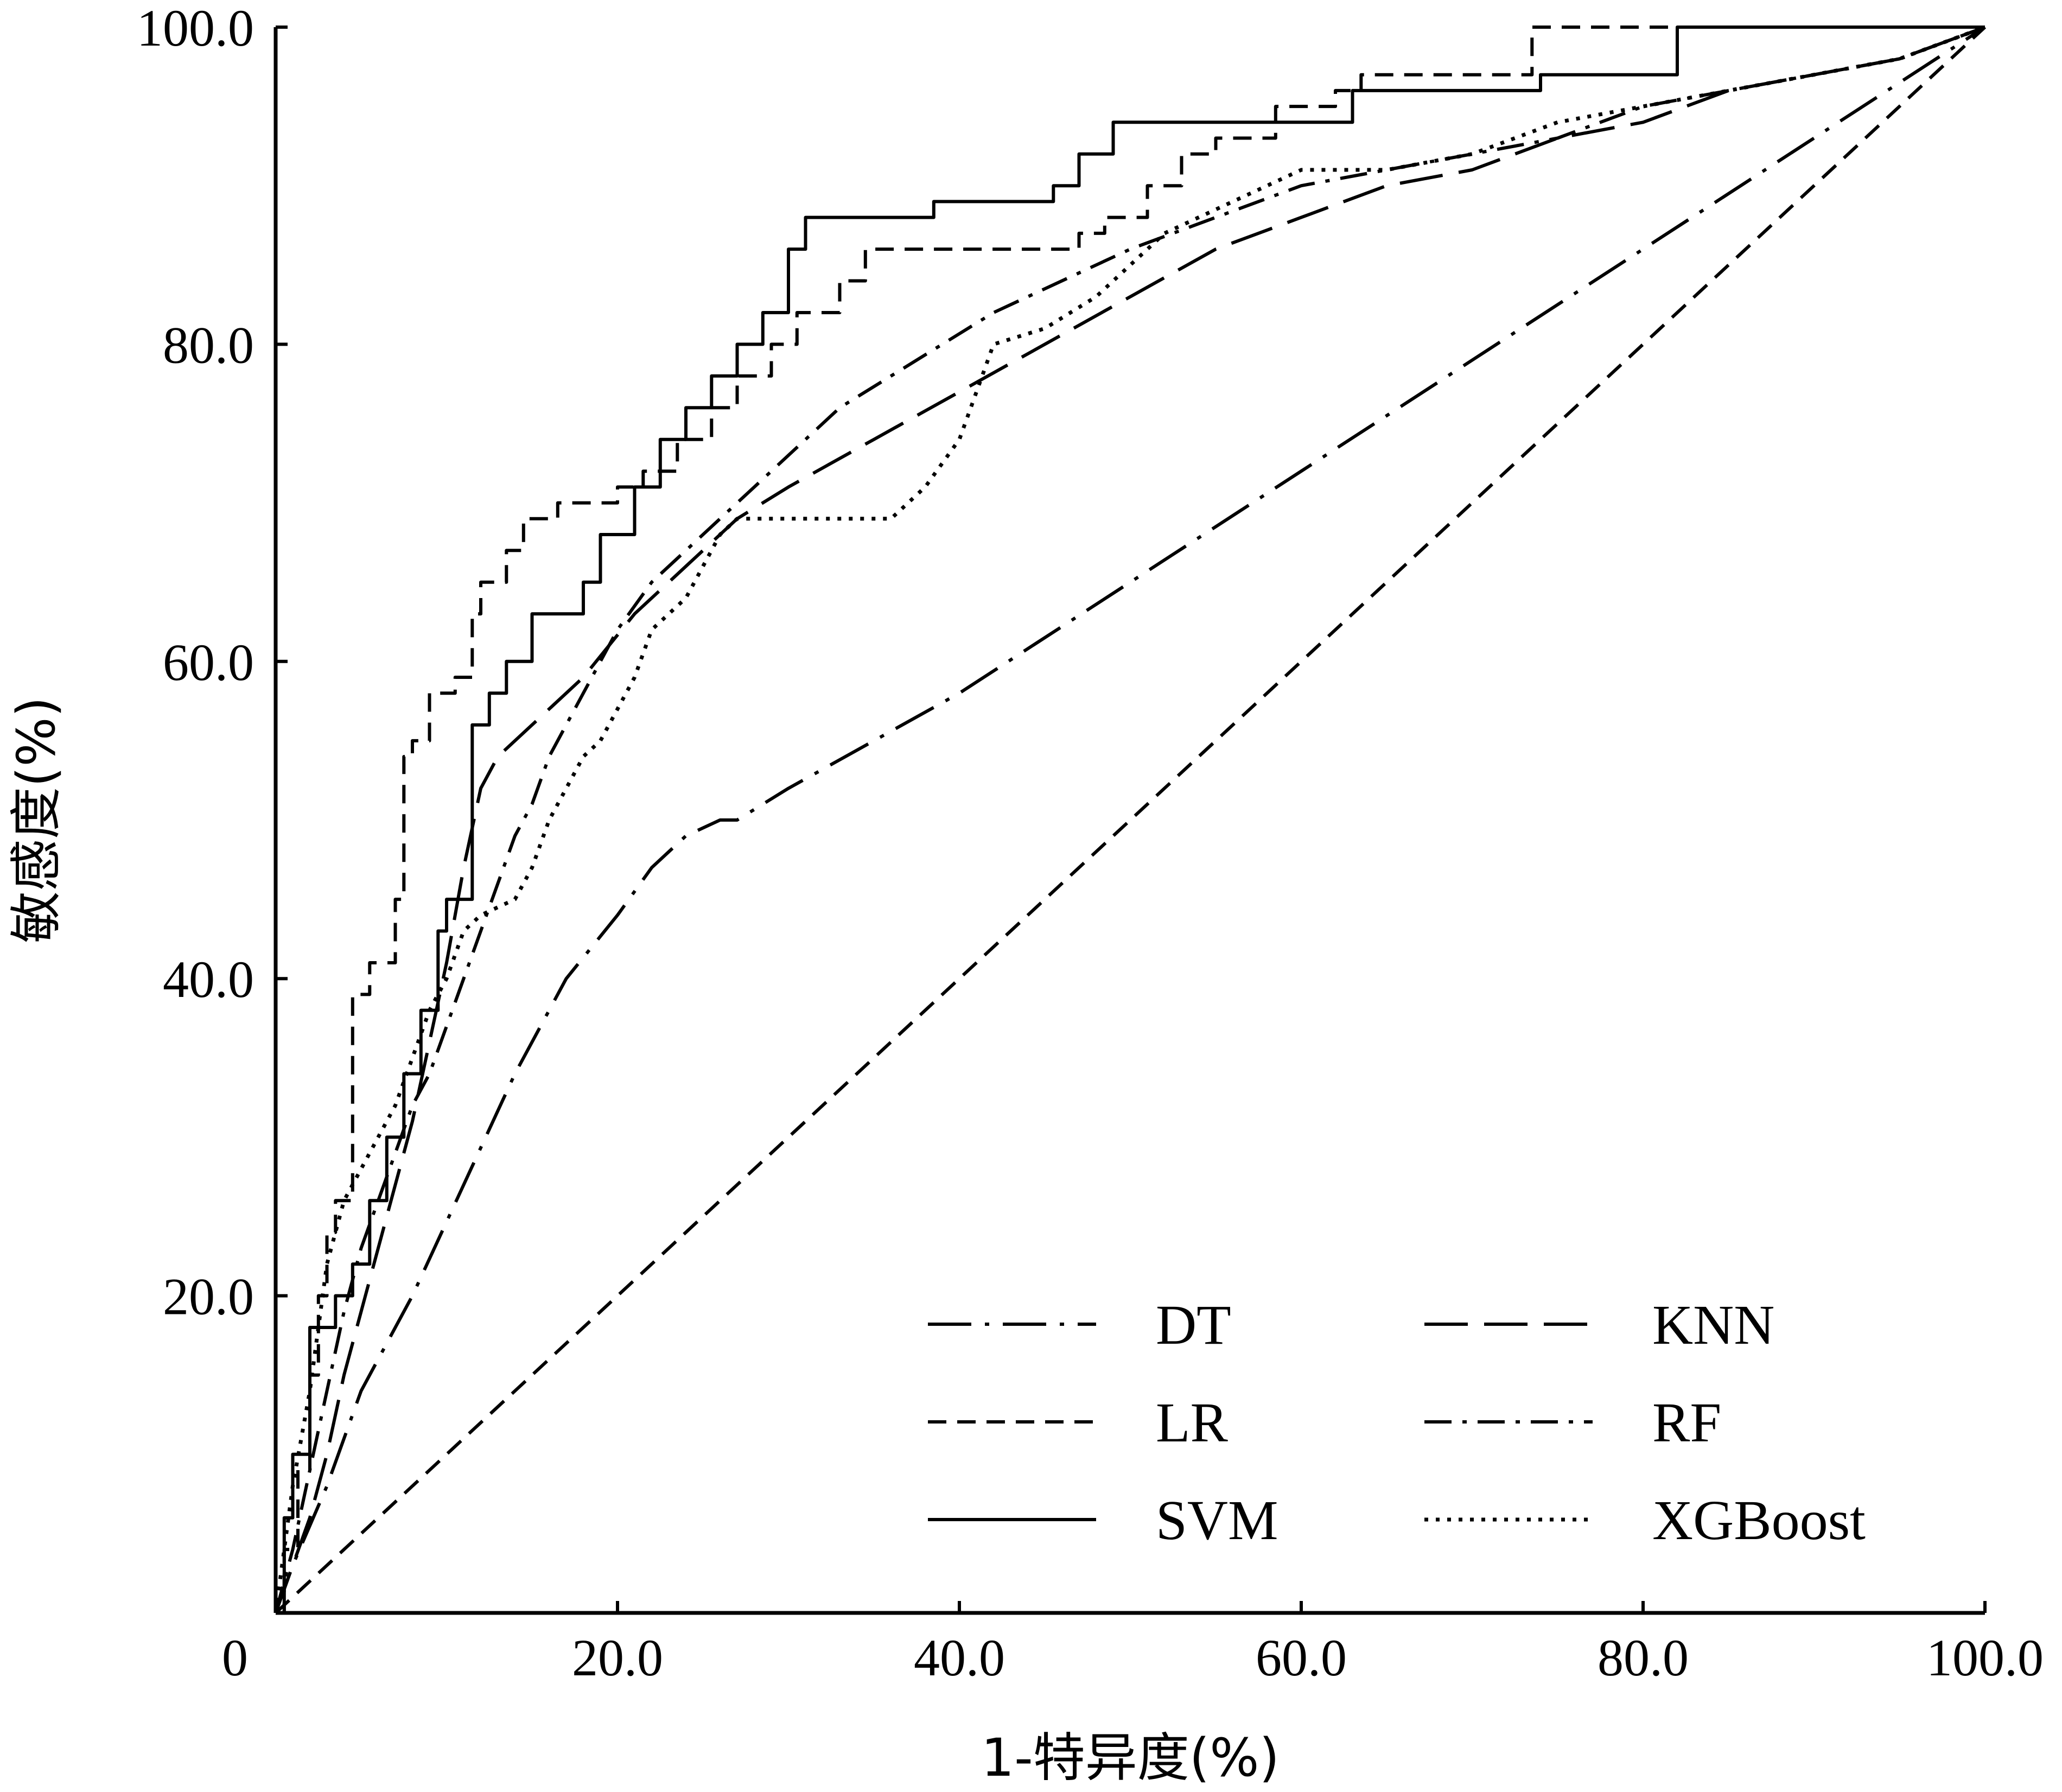 Image resolution: width=2062 pixels, height=1792 pixels. I want to click on legend-label-knn: KNN, so click(1713, 1325).